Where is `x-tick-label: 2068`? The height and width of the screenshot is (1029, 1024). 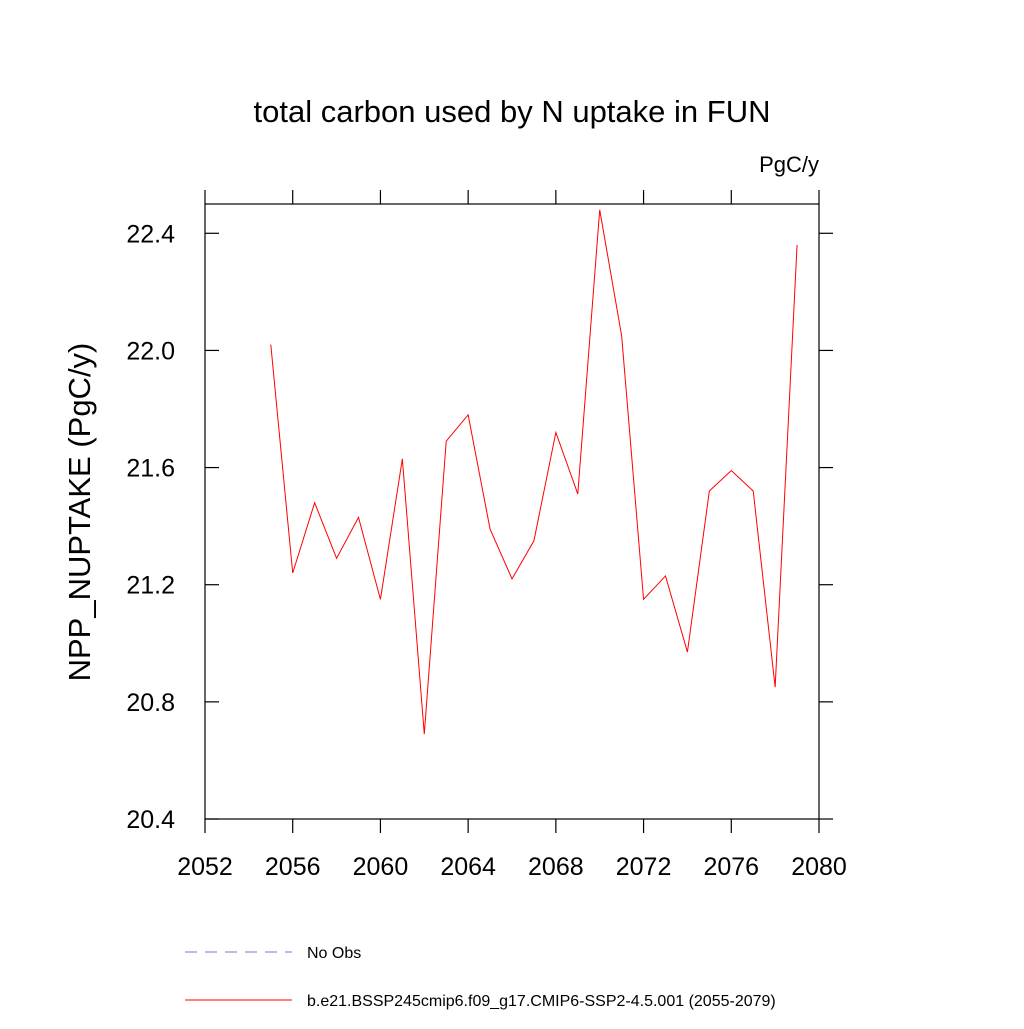
x-tick-label: 2068 is located at coordinates (556, 867).